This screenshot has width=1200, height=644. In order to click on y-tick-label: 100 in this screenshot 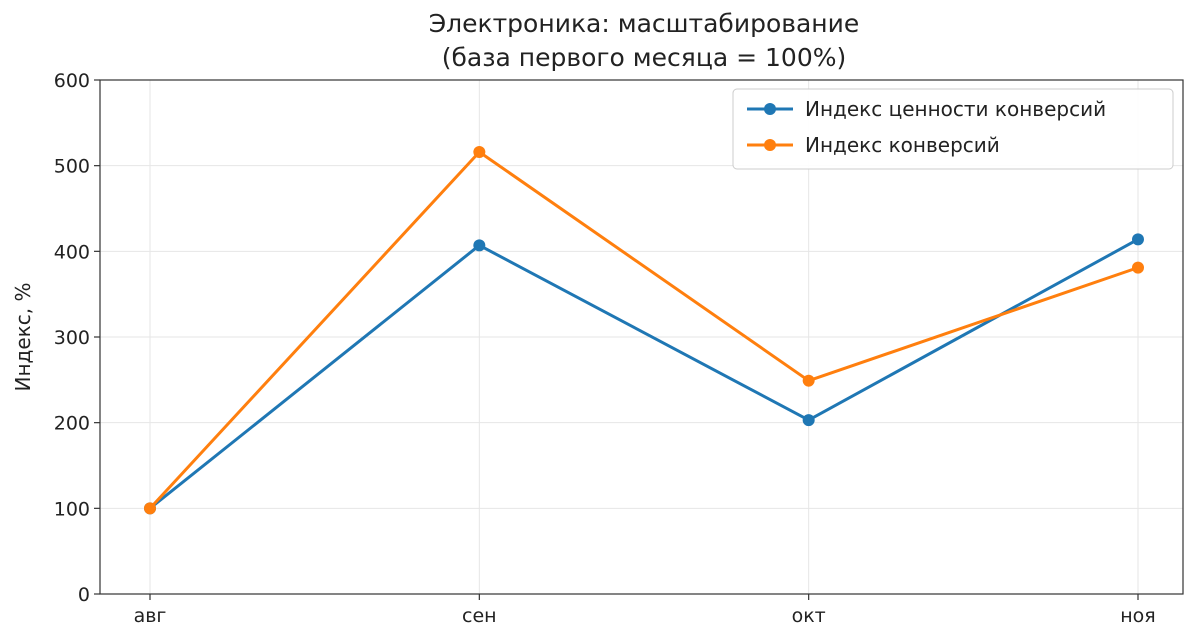, I will do `click(72, 509)`.